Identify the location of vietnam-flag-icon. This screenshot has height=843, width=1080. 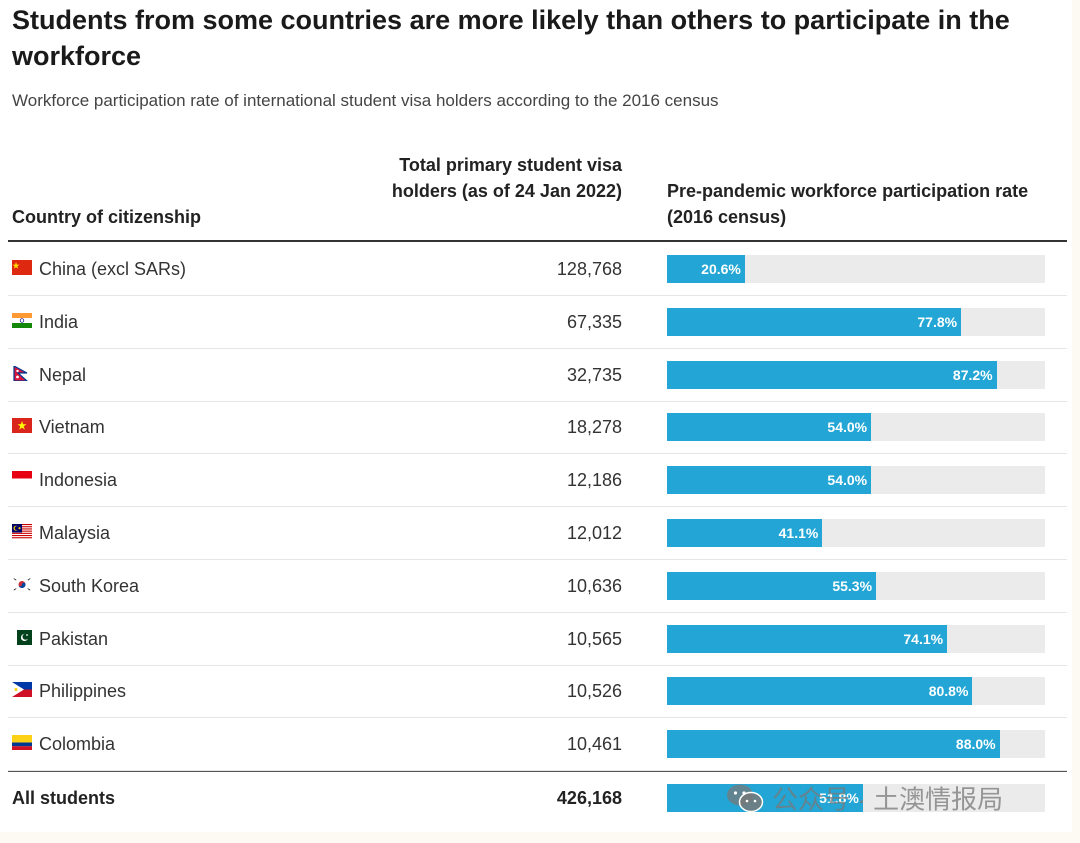
(22, 426).